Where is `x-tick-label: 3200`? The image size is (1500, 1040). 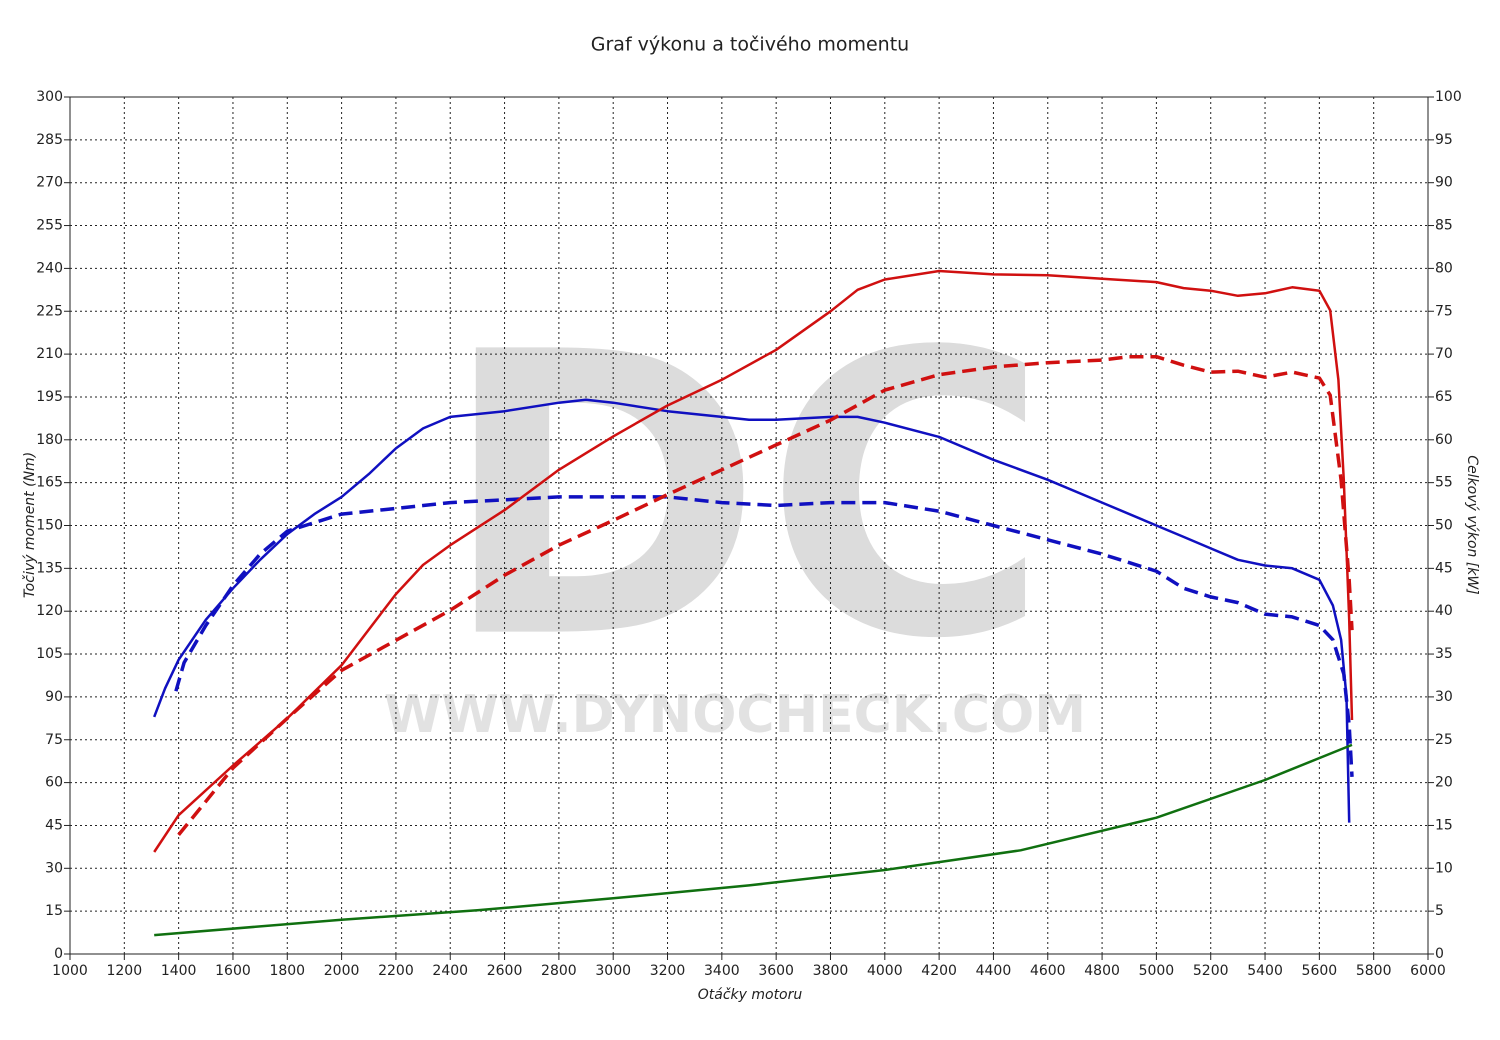
x-tick-label: 3200 is located at coordinates (668, 971).